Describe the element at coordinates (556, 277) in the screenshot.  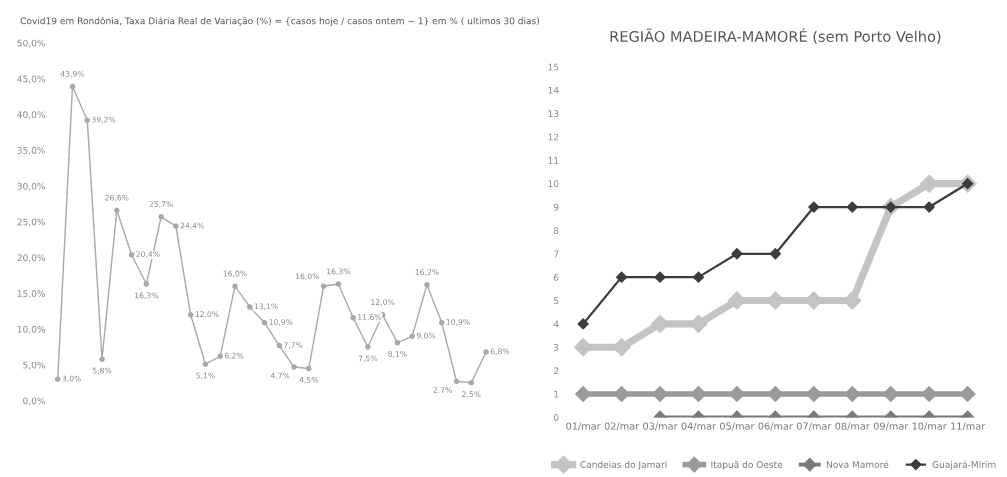
I see `y-tick-label: 6` at that location.